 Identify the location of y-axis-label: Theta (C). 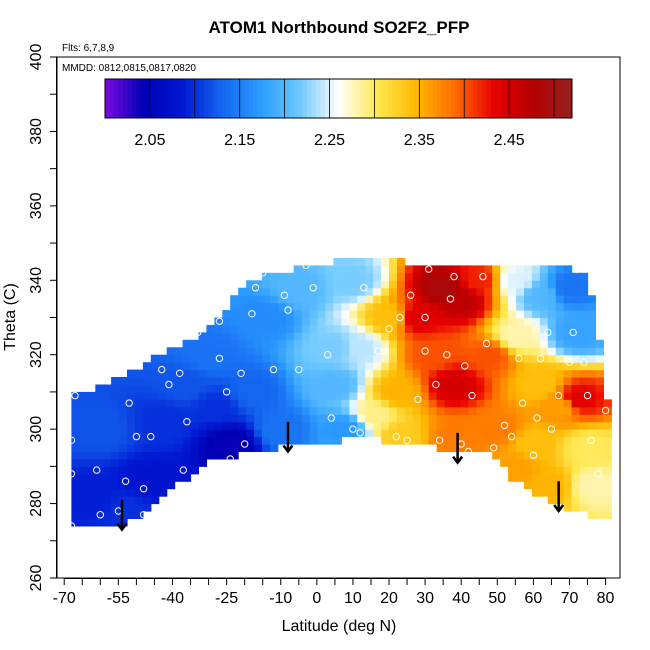
(10, 317).